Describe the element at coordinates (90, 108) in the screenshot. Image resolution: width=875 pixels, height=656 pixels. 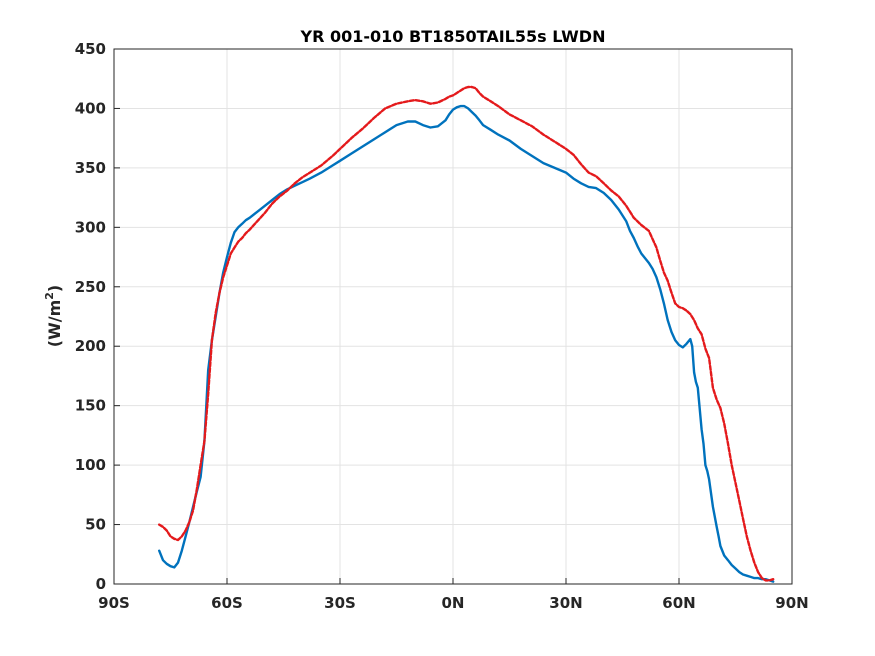
I see `y-tick-label: 400` at that location.